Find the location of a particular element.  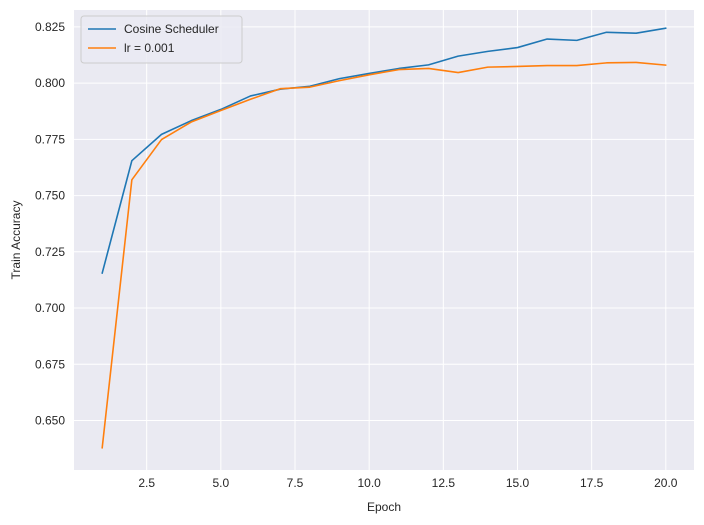

y-axis-ticks: 0.650 0.675 0.700 0.725 0.750 0.775 0.800 0.825 is located at coordinates (50, 224).